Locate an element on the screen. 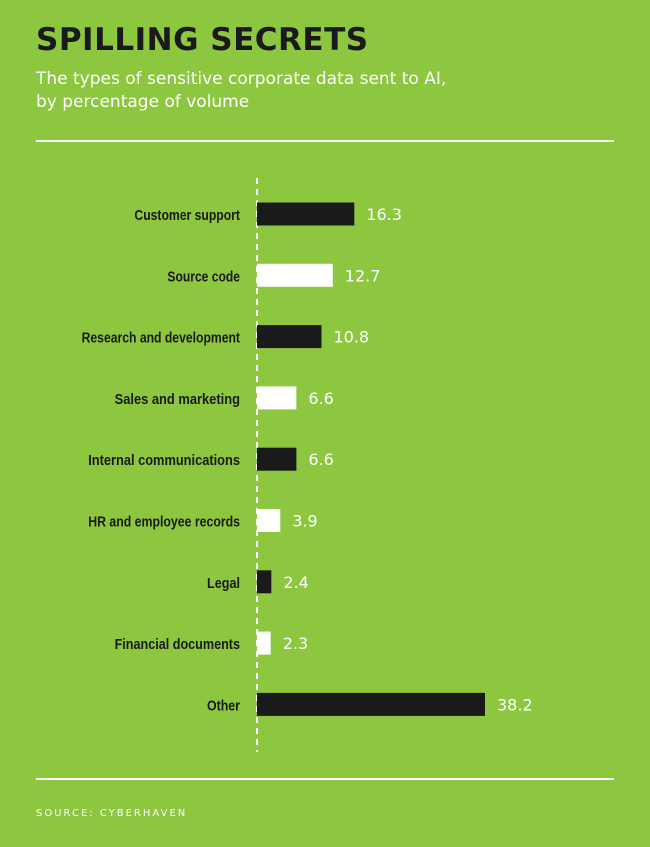  value-label: 16.3 is located at coordinates (384, 214).